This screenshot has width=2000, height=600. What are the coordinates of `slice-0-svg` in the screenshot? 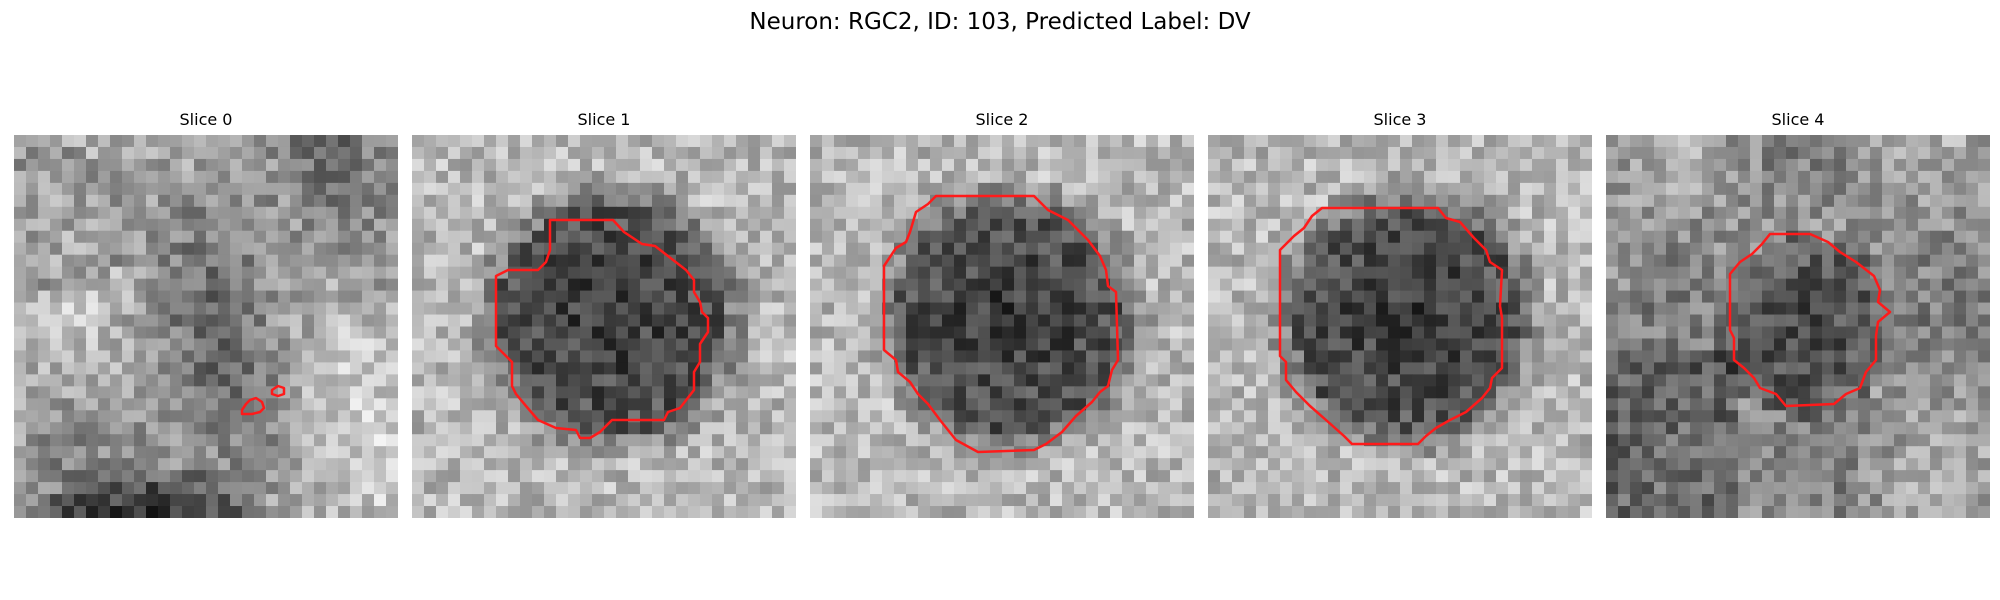 It's located at (206, 326).